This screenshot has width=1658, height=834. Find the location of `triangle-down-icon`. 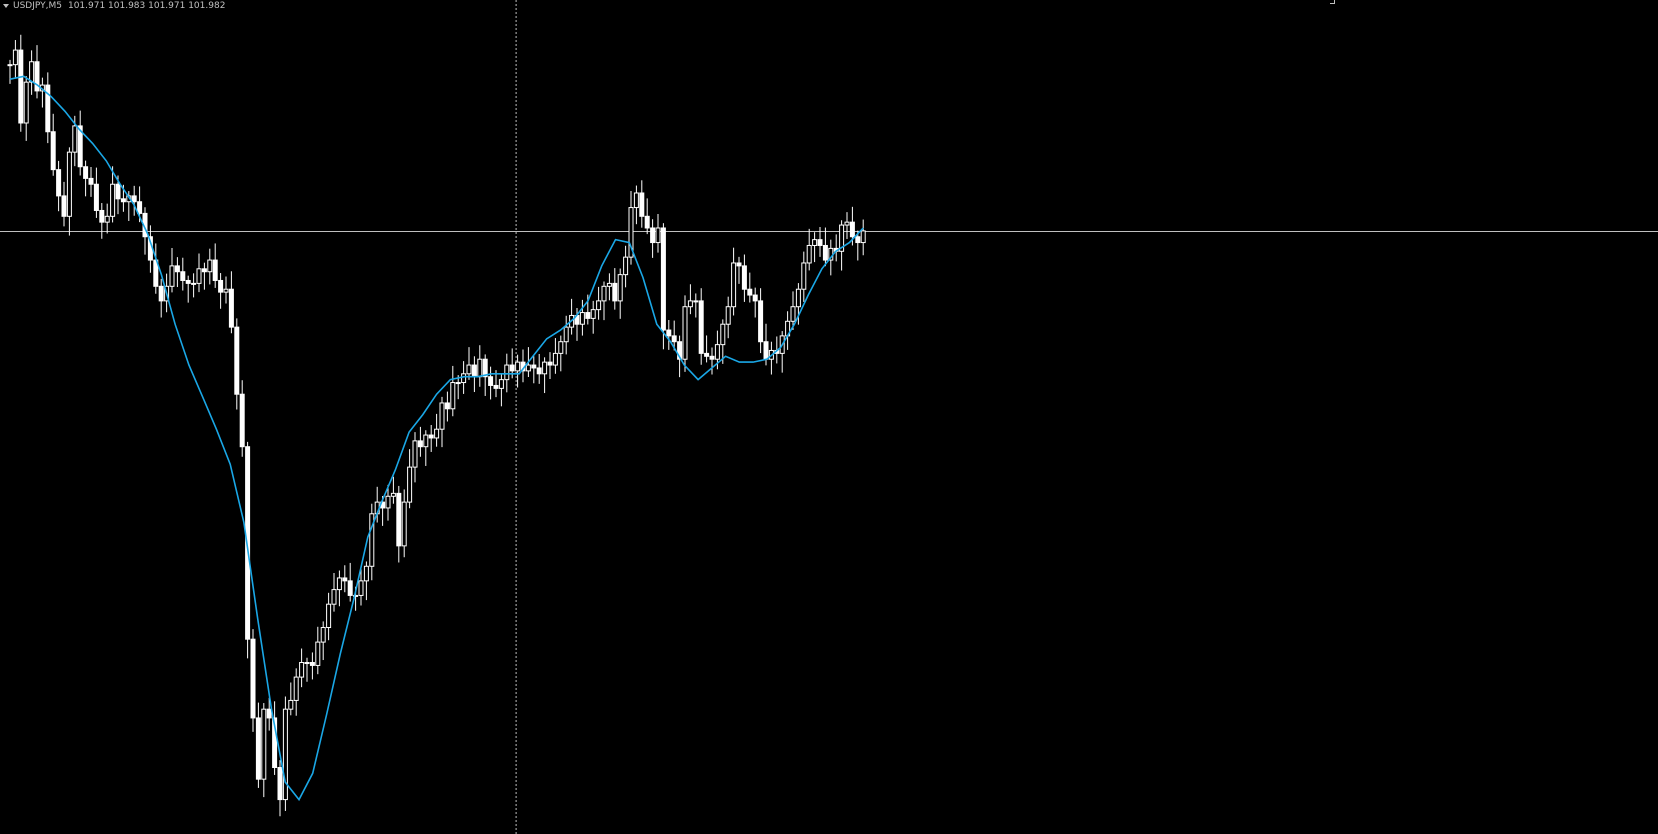

triangle-down-icon is located at coordinates (6, 6).